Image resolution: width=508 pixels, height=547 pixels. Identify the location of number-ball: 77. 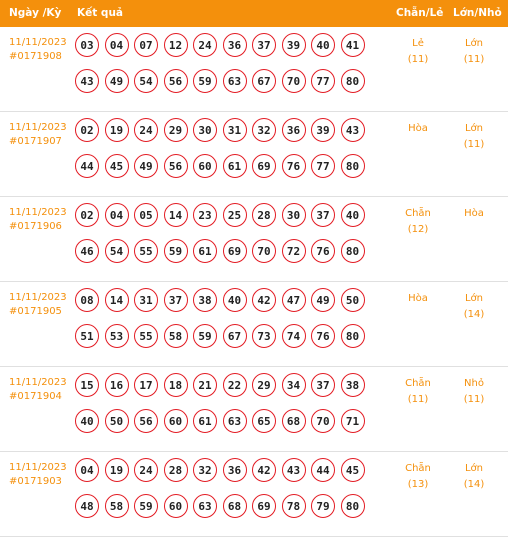
(323, 81).